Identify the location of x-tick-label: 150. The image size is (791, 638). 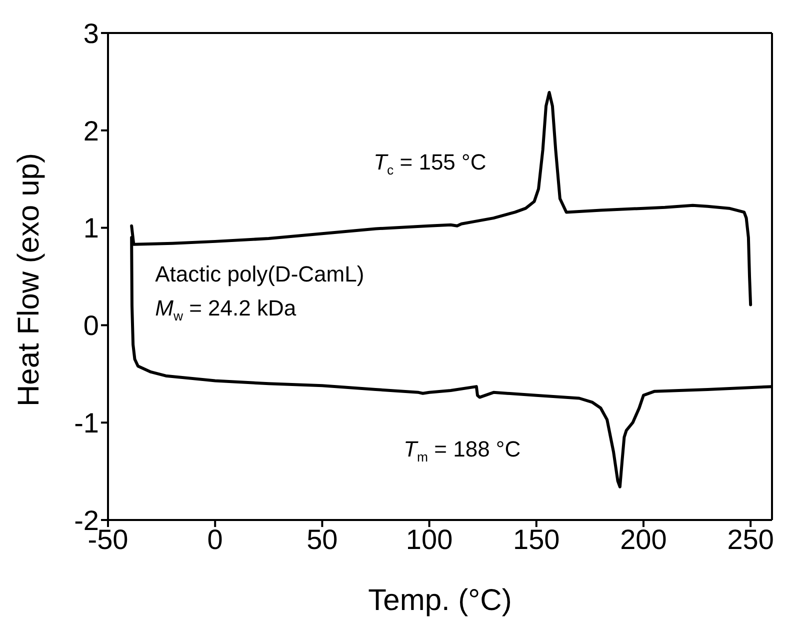
(536, 539).